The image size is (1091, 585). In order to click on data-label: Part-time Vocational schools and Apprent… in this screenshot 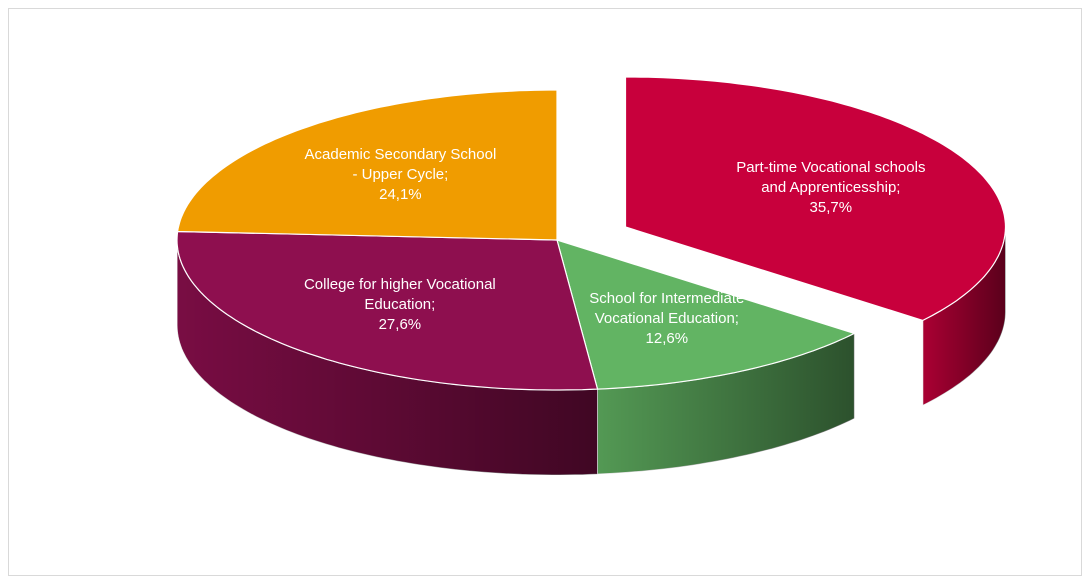, I will do `click(831, 188)`.